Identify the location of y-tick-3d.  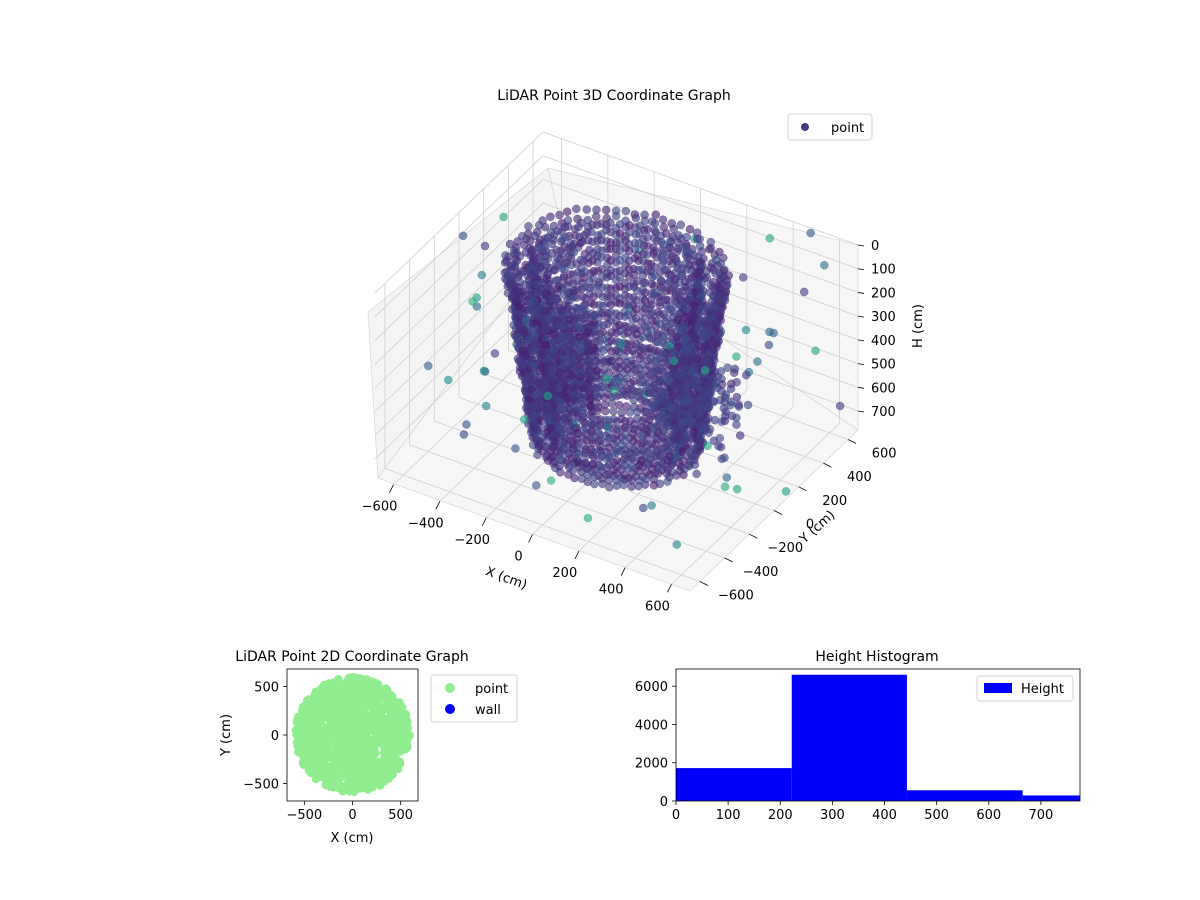
(852, 441).